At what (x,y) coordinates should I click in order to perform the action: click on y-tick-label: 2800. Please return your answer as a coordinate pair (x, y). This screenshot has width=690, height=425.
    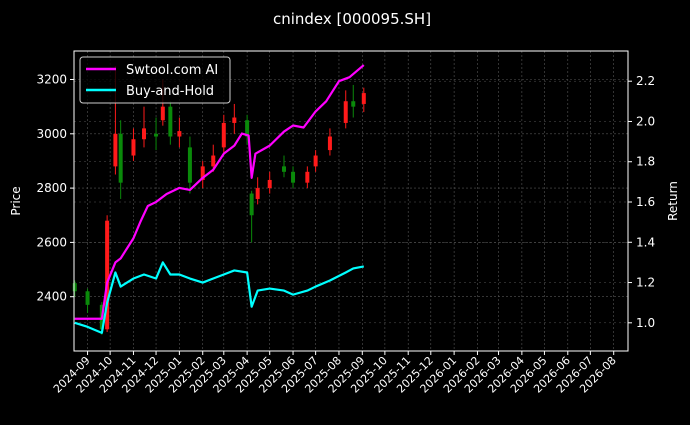
    Looking at the image, I should click on (51, 188).